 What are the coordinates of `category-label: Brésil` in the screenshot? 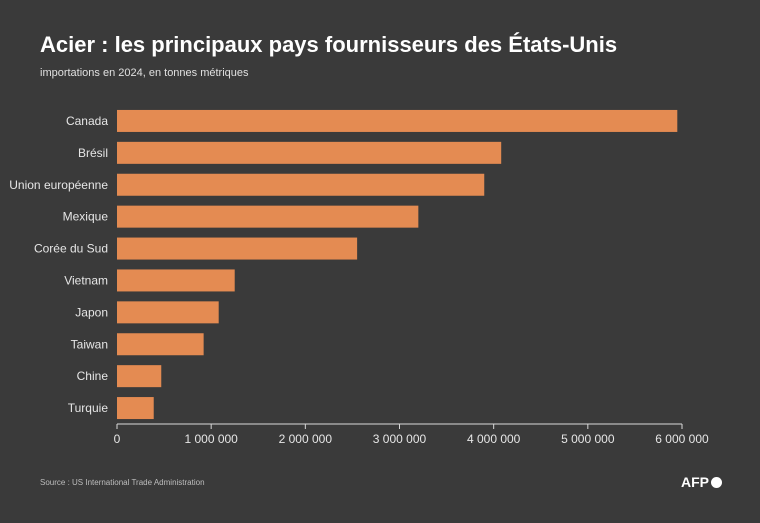 It's located at (93, 153).